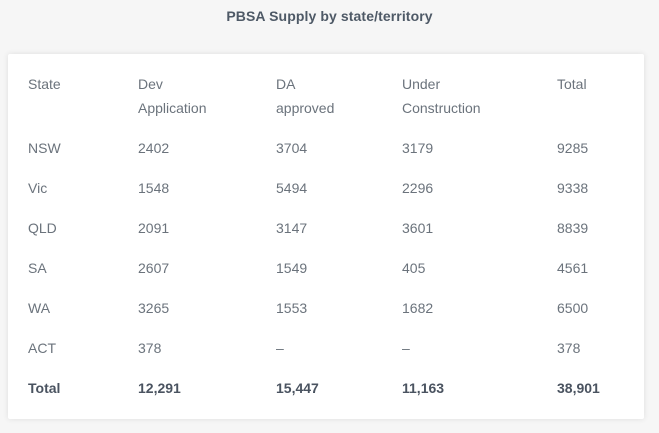 The height and width of the screenshot is (433, 659). I want to click on table-total-row: Total 12,291 15,447 11,163 38,901, so click(326, 388).